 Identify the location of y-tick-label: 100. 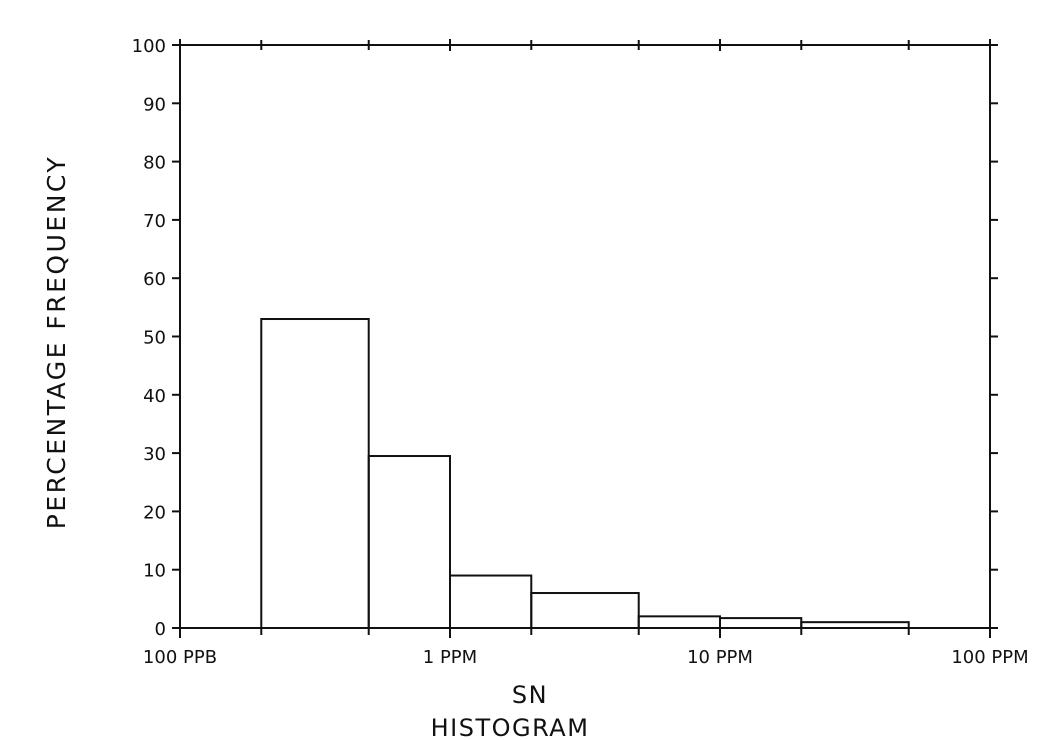
(149, 46).